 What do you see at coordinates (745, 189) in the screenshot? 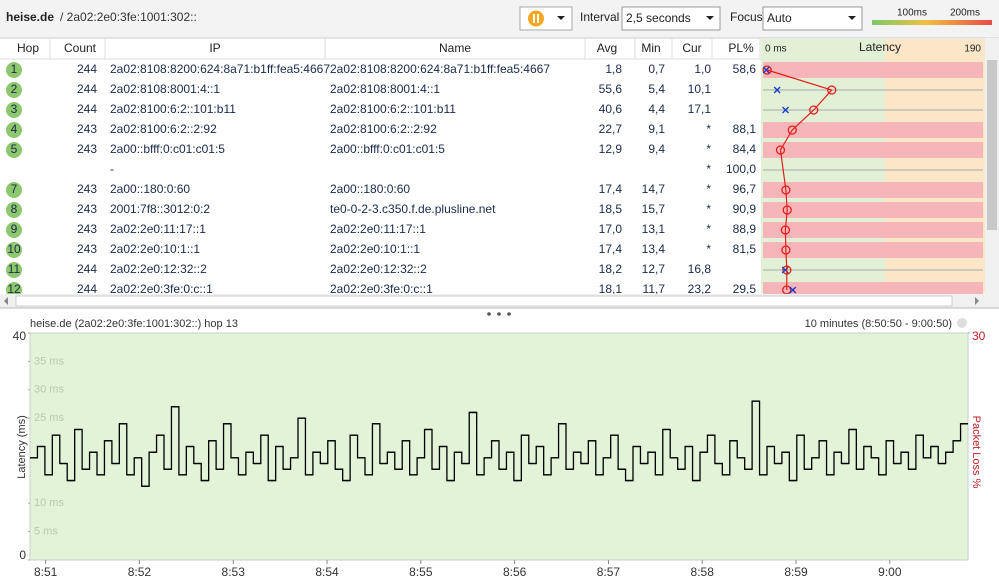
I see `cell: 96,7` at bounding box center [745, 189].